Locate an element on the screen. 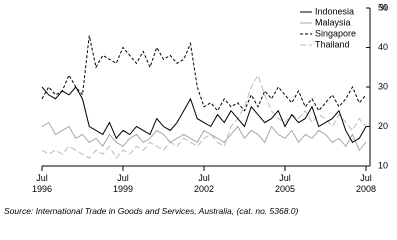 This screenshot has height=240, width=397. x-tick-label: Jul 2002 is located at coordinates (204, 183).